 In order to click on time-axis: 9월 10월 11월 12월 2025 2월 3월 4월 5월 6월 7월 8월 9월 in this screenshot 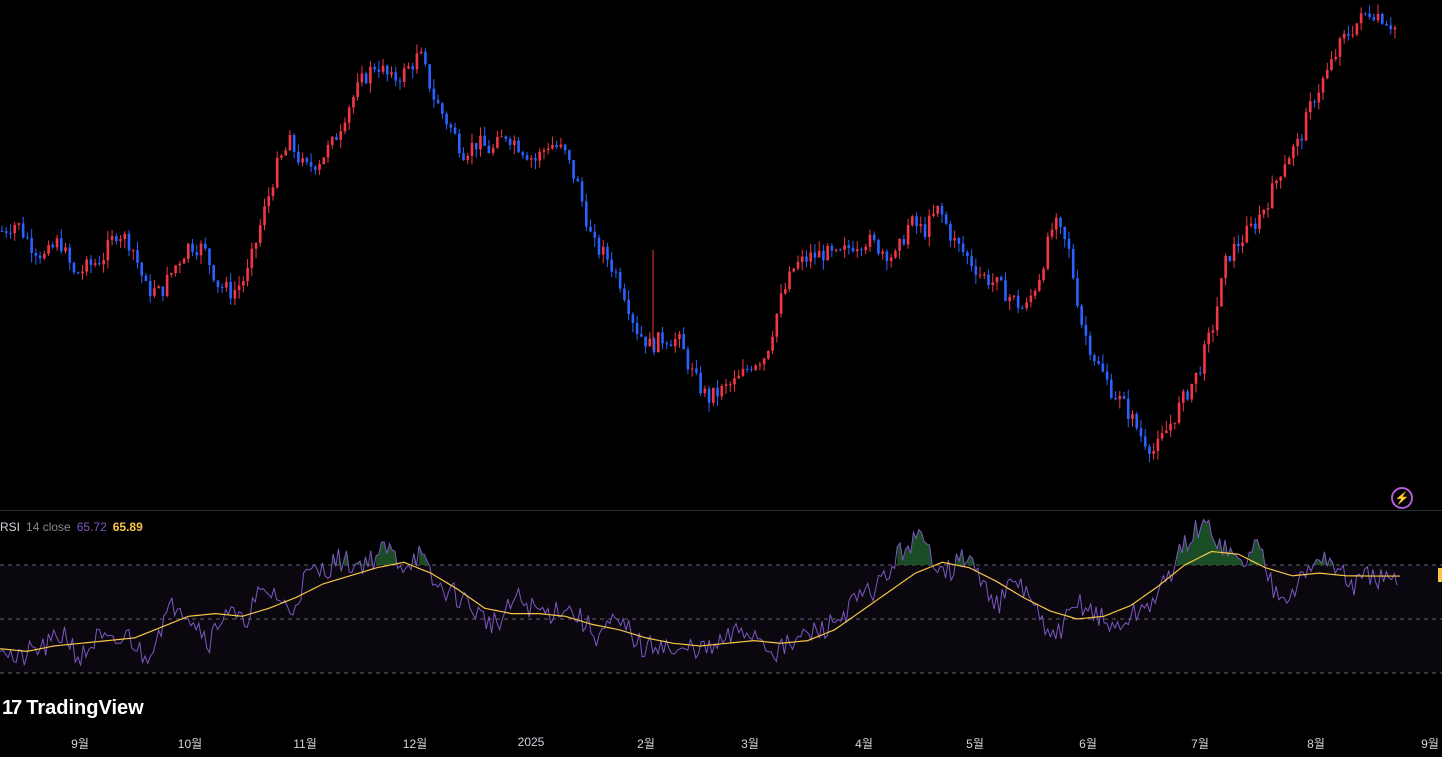, I will do `click(721, 742)`.